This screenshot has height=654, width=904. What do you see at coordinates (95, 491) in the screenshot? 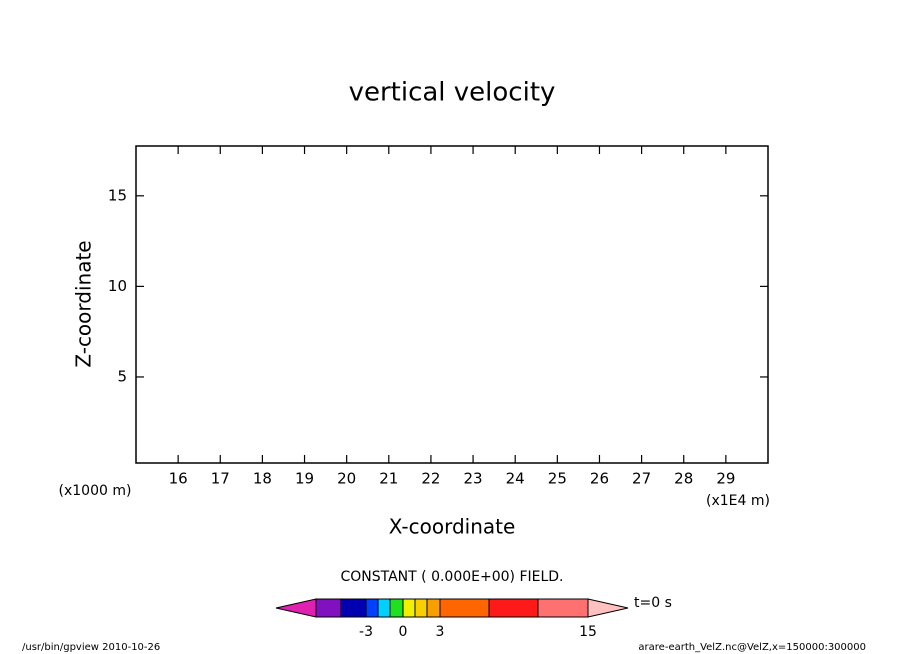
I see `y-unit: (x1000 m)` at bounding box center [95, 491].